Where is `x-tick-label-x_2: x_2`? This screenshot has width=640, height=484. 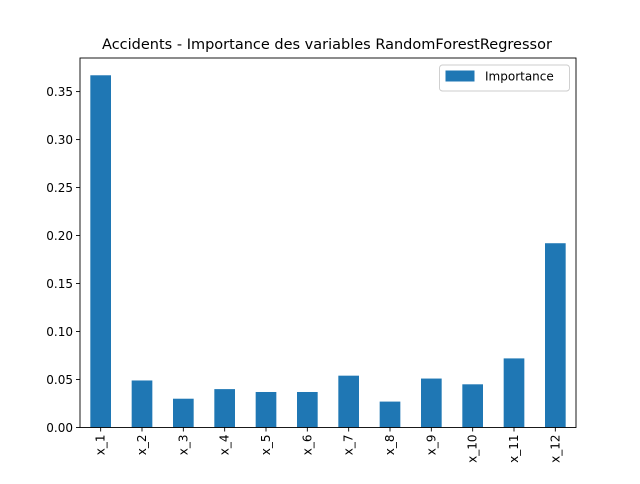
x-tick-label-x_2: x_2 is located at coordinates (142, 445).